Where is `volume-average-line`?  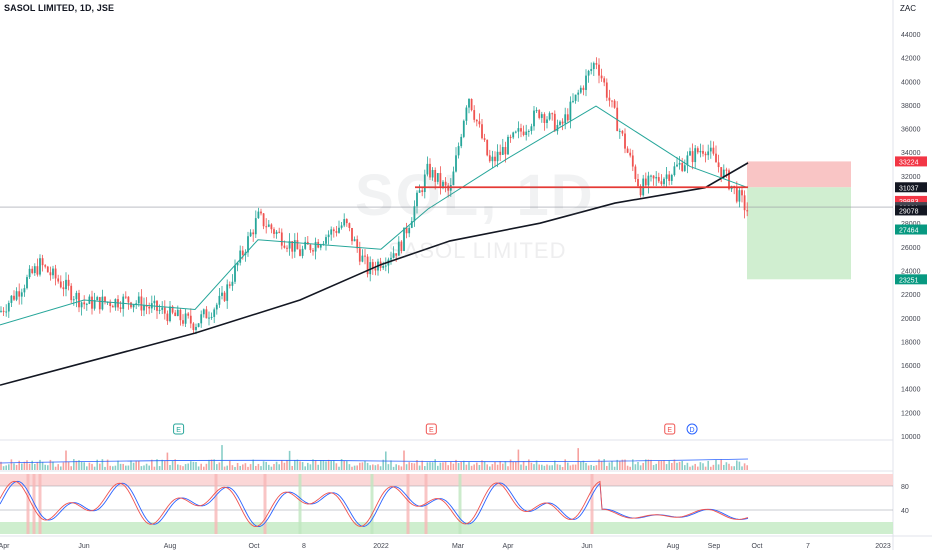 volume-average-line is located at coordinates (374, 461).